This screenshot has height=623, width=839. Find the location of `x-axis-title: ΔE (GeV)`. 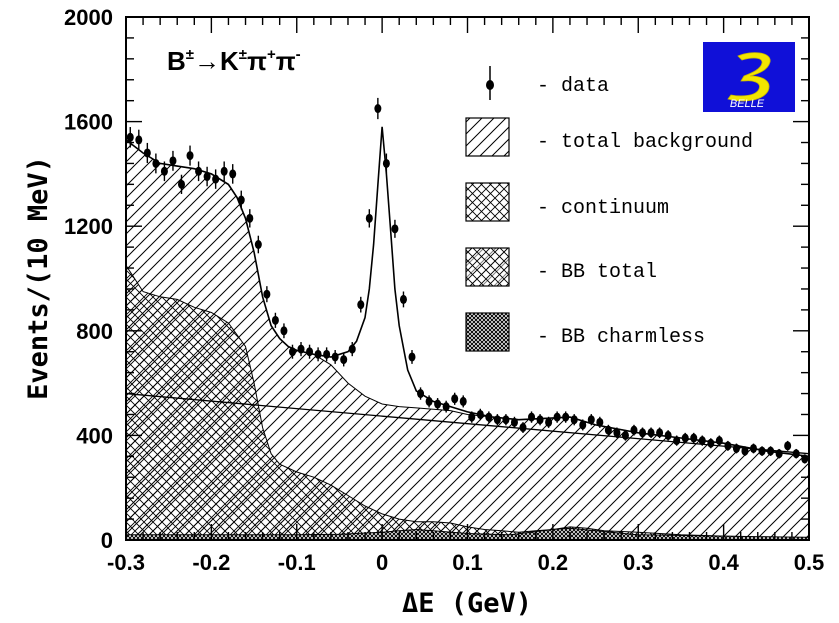

x-axis-title: ΔE (GeV) is located at coordinates (467, 603).